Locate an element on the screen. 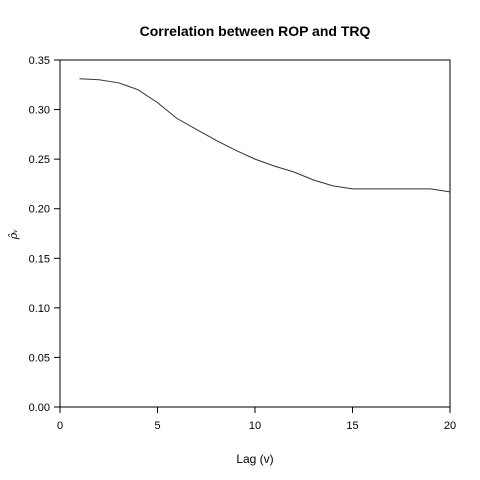 The height and width of the screenshot is (480, 480). y-tick-label: 0.05 is located at coordinates (39, 358).